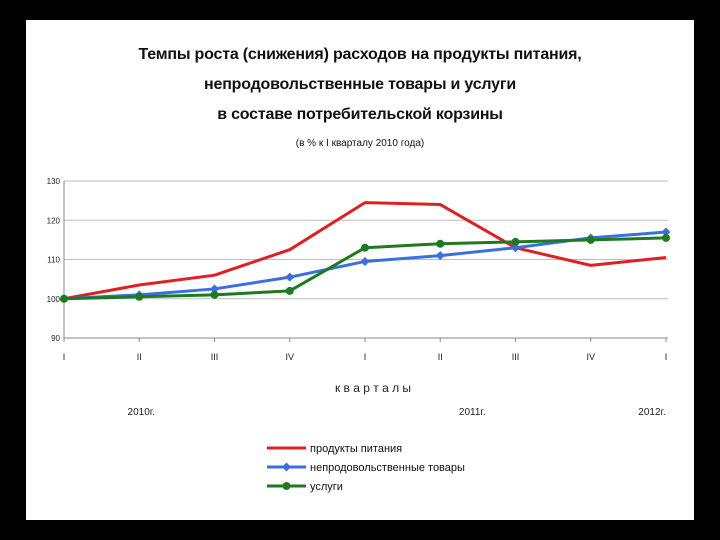 This screenshot has height=540, width=720. What do you see at coordinates (54, 181) in the screenshot?
I see `y-tick-label: 130` at bounding box center [54, 181].